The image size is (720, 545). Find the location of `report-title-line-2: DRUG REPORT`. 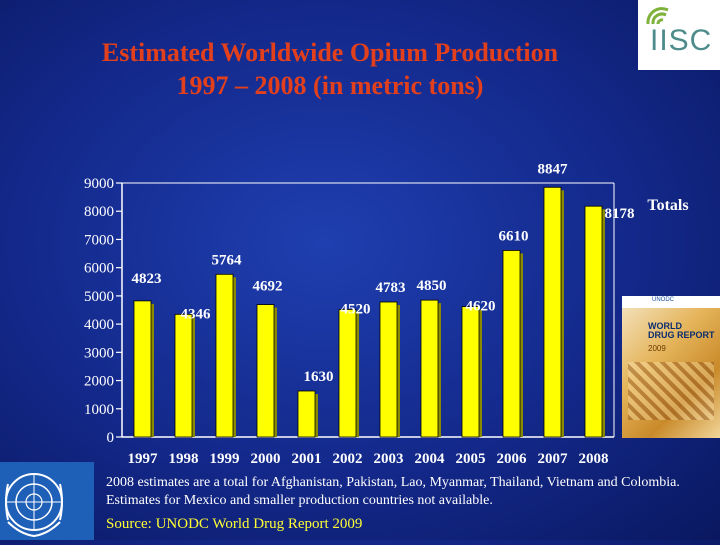

report-title-line-2: DRUG REPORT is located at coordinates (681, 335).